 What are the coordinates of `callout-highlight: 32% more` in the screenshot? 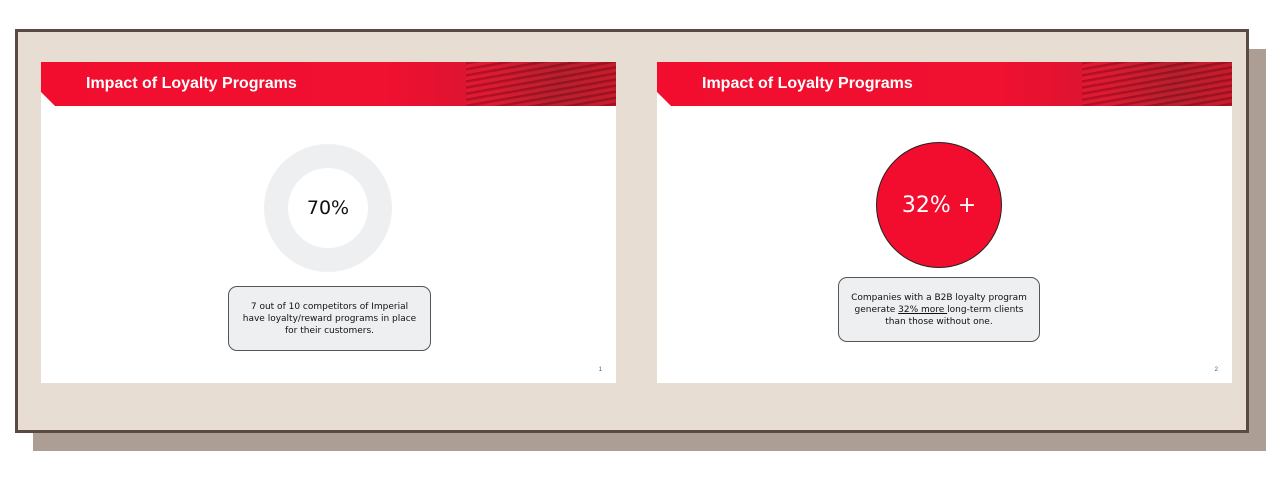 It's located at (923, 309).